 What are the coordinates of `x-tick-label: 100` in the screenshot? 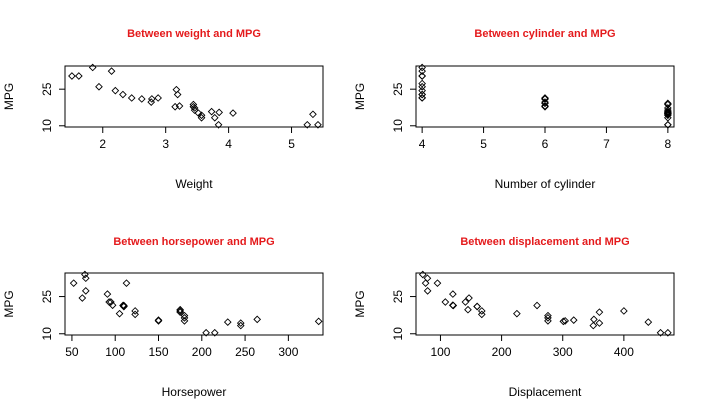 It's located at (440, 352).